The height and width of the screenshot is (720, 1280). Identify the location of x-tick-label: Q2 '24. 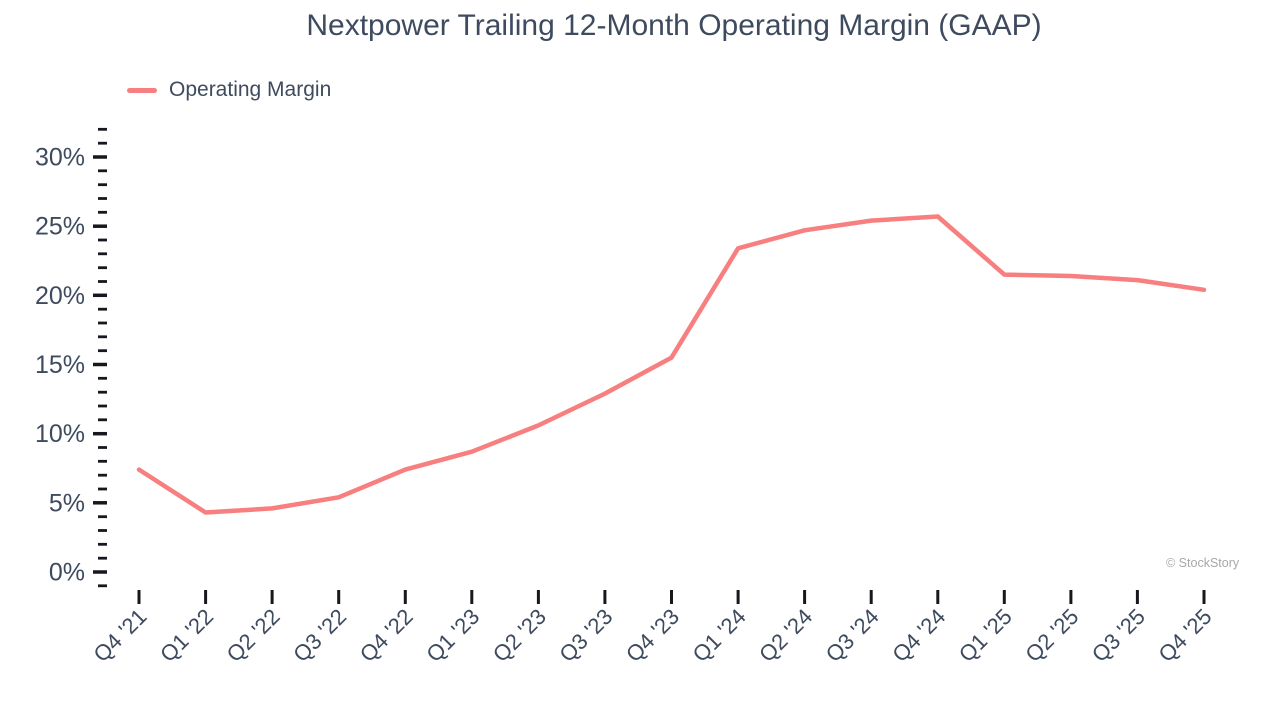
(785, 635).